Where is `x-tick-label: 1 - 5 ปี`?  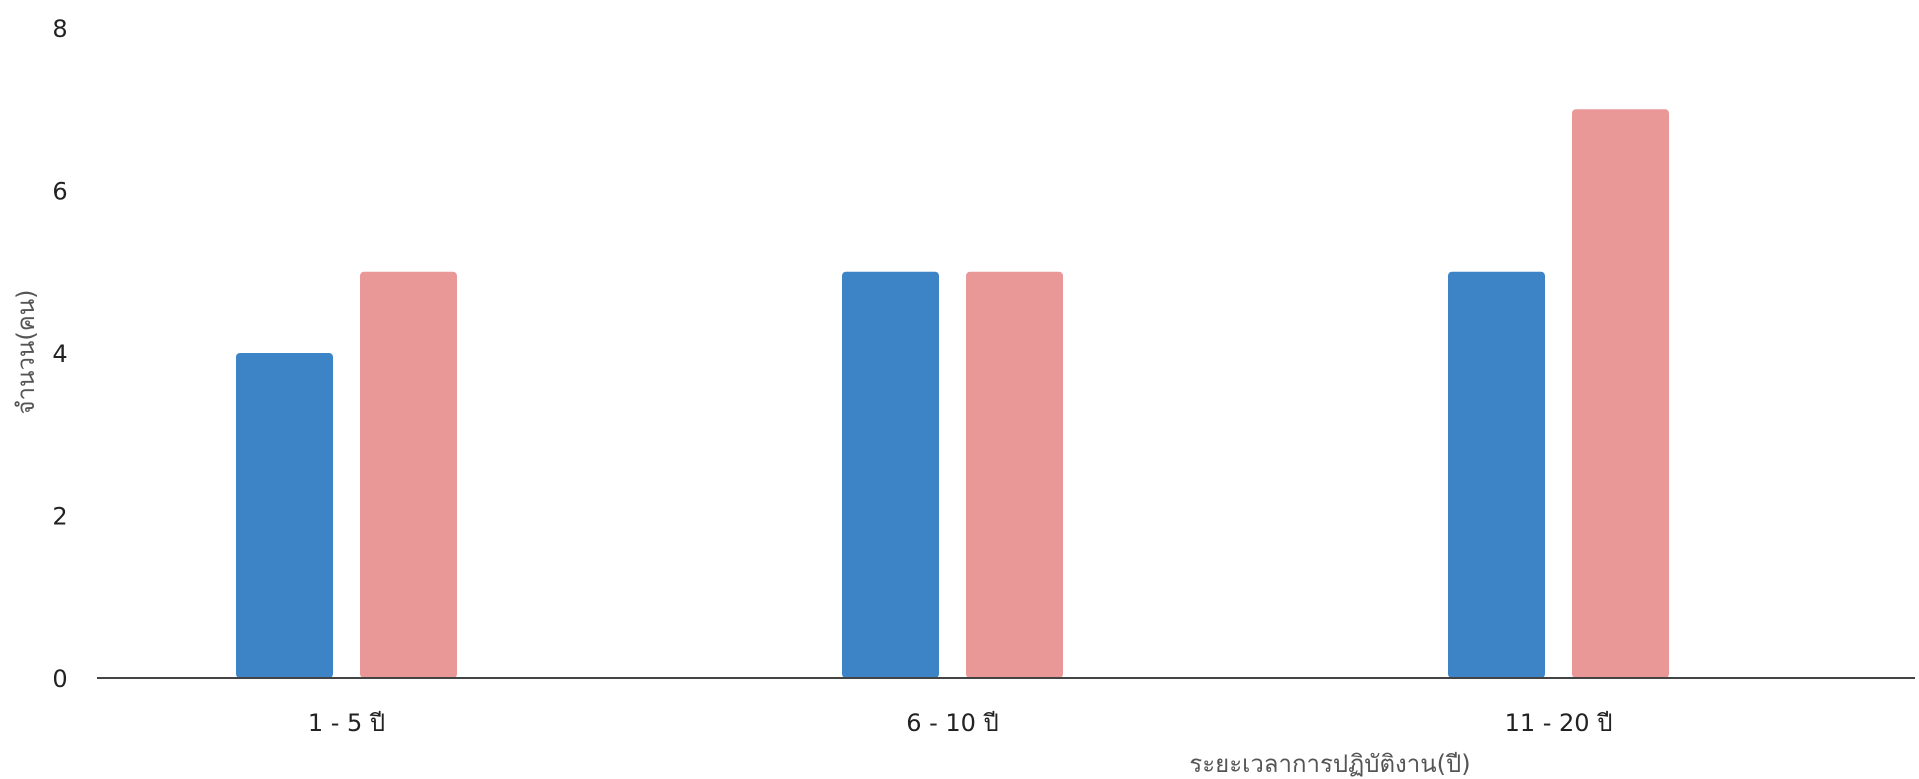 x-tick-label: 1 - 5 ปี is located at coordinates (346, 723).